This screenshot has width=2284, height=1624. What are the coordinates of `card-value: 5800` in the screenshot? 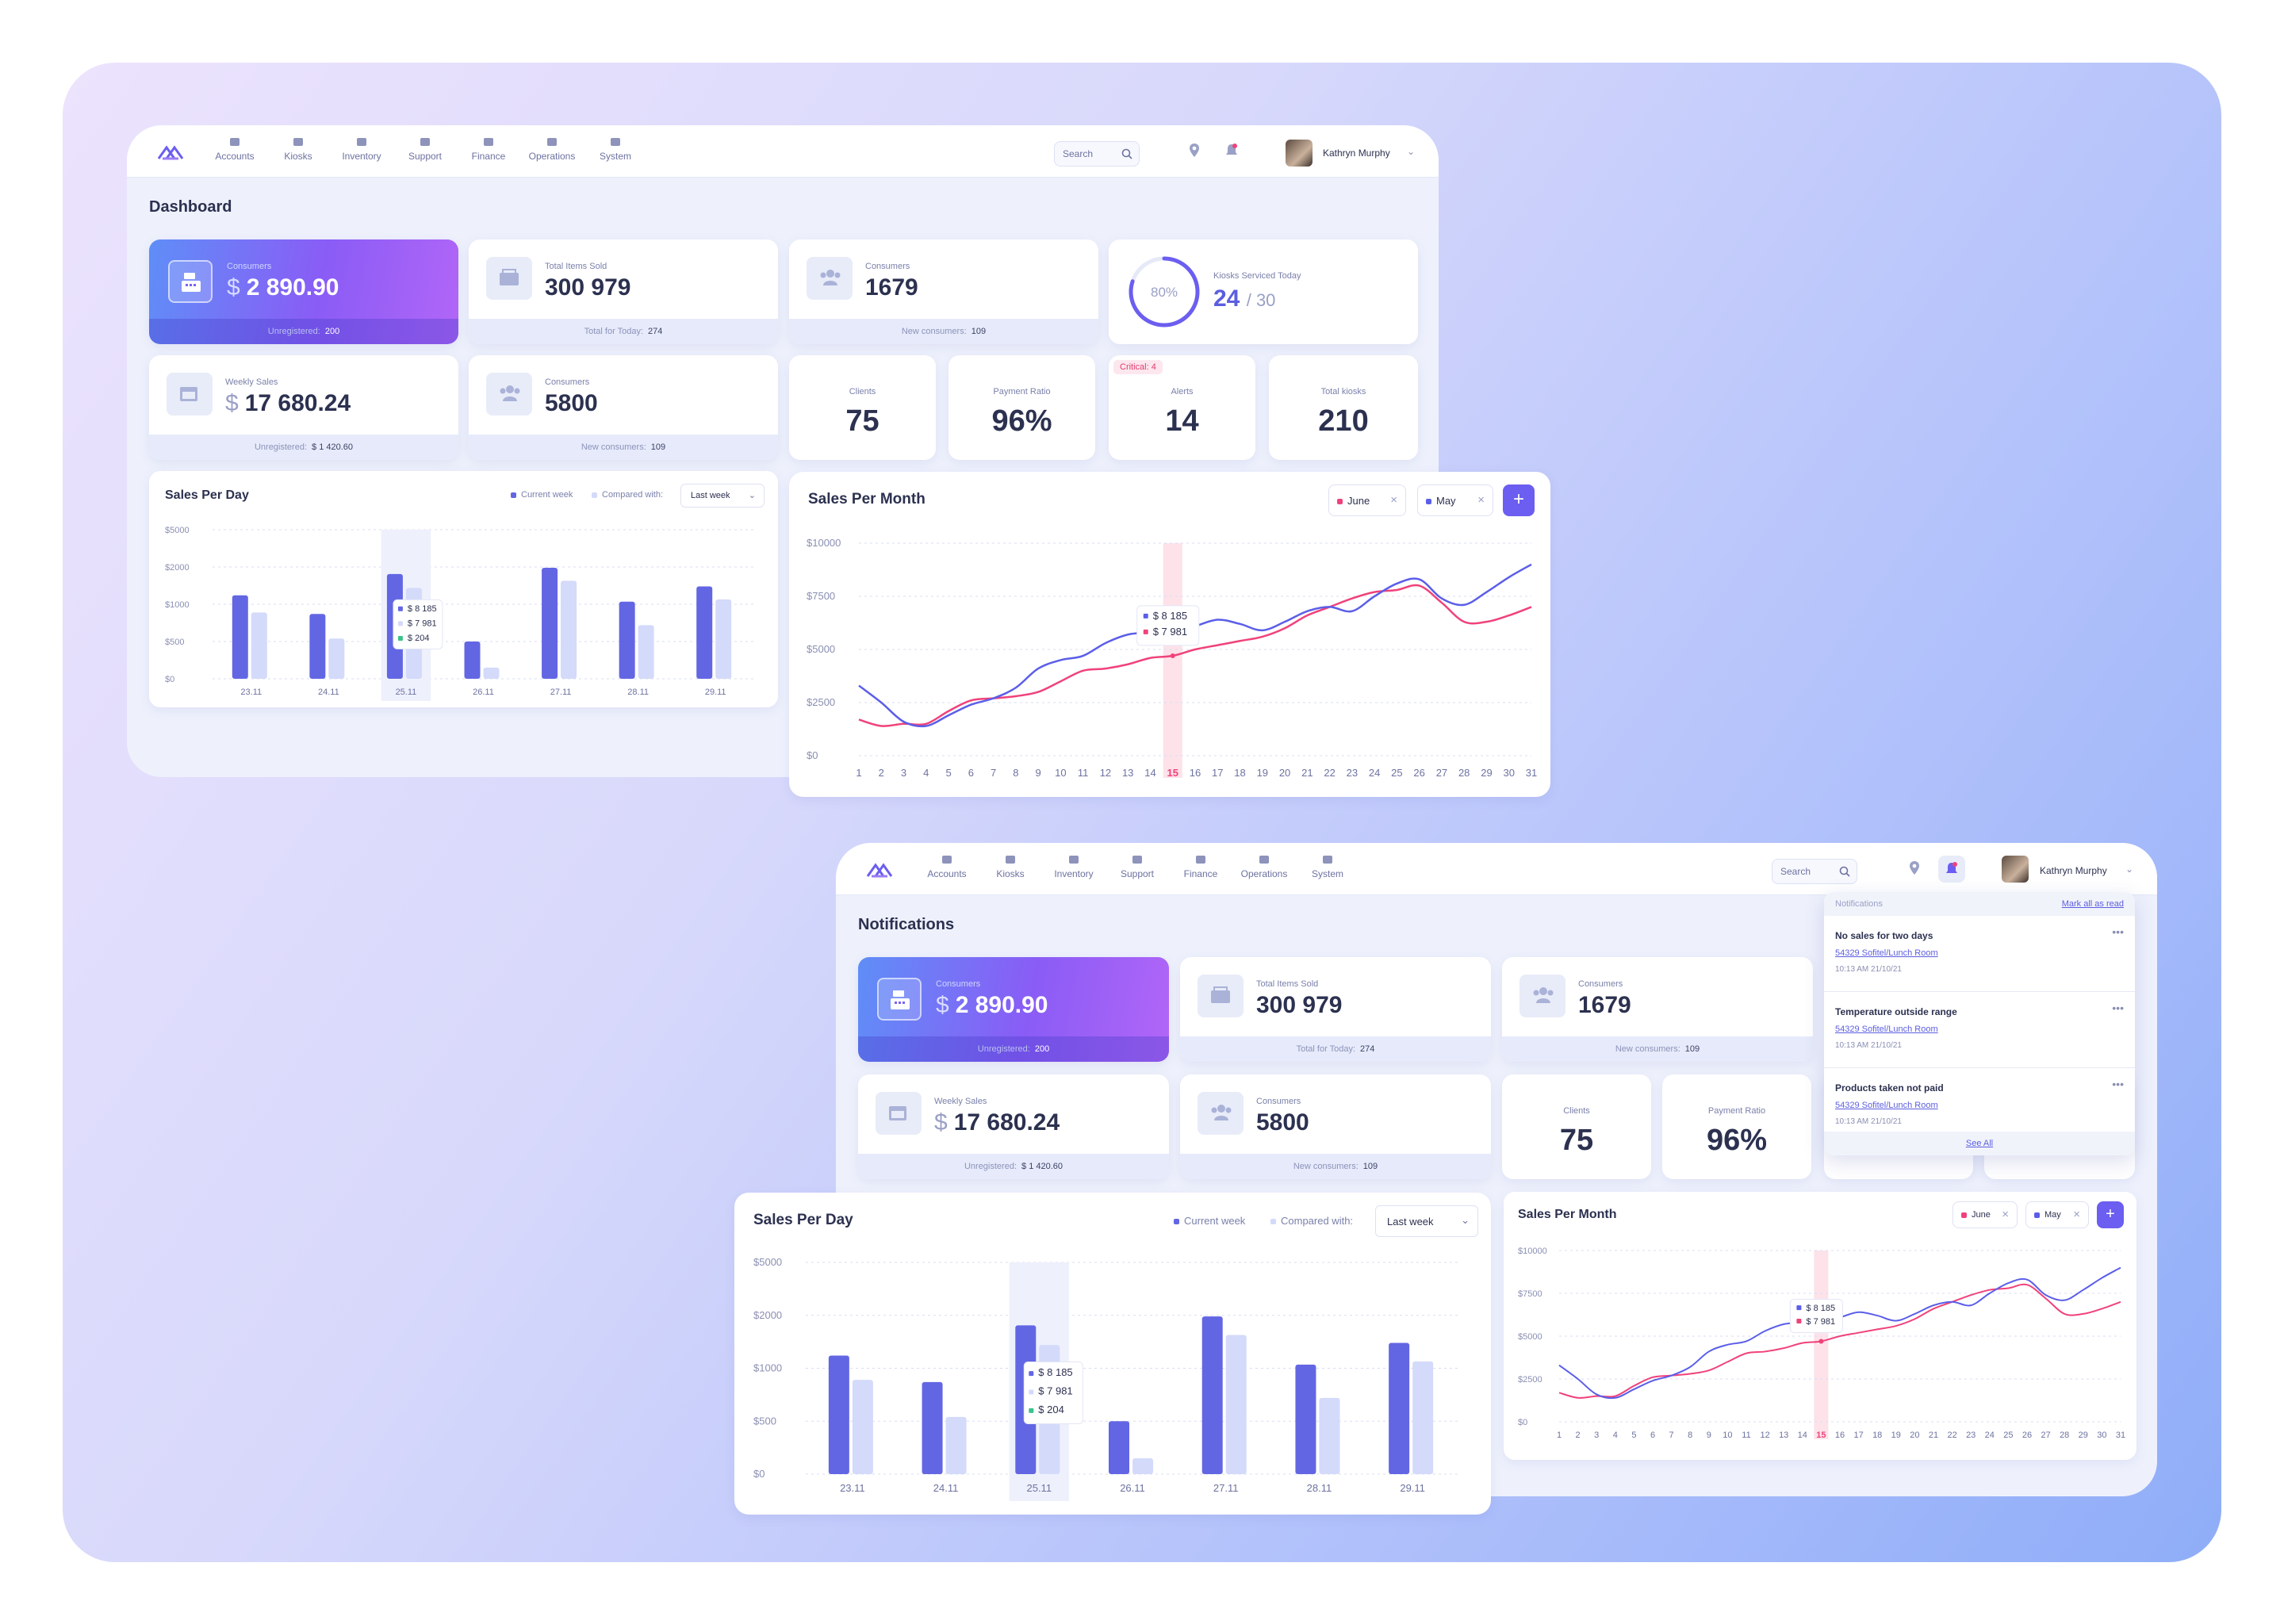 It's located at (571, 403).